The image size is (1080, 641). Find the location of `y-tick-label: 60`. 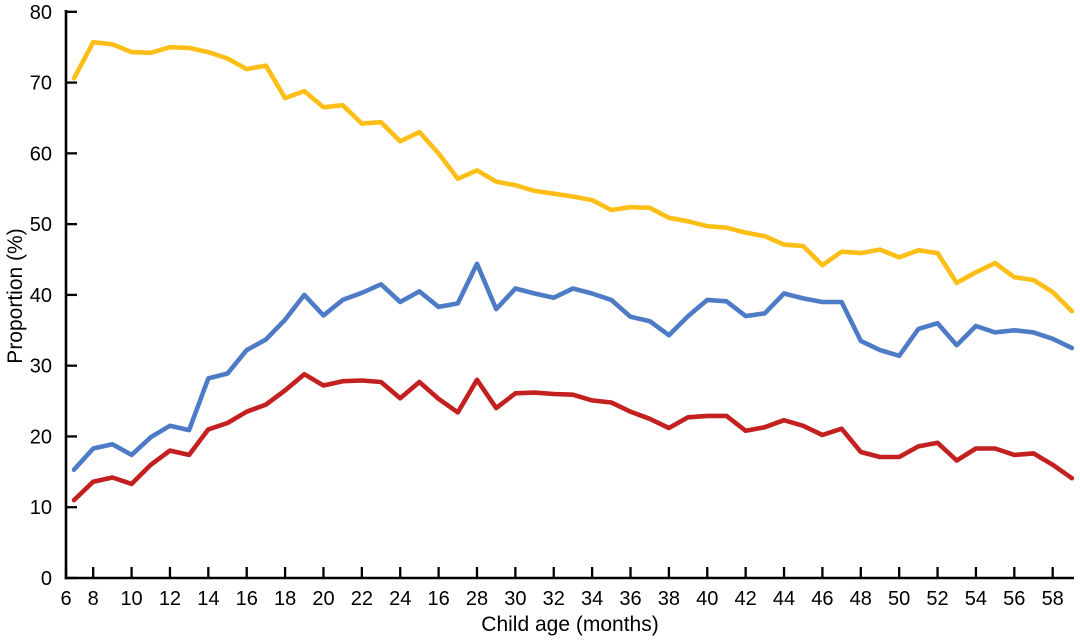

y-tick-label: 60 is located at coordinates (41, 154).